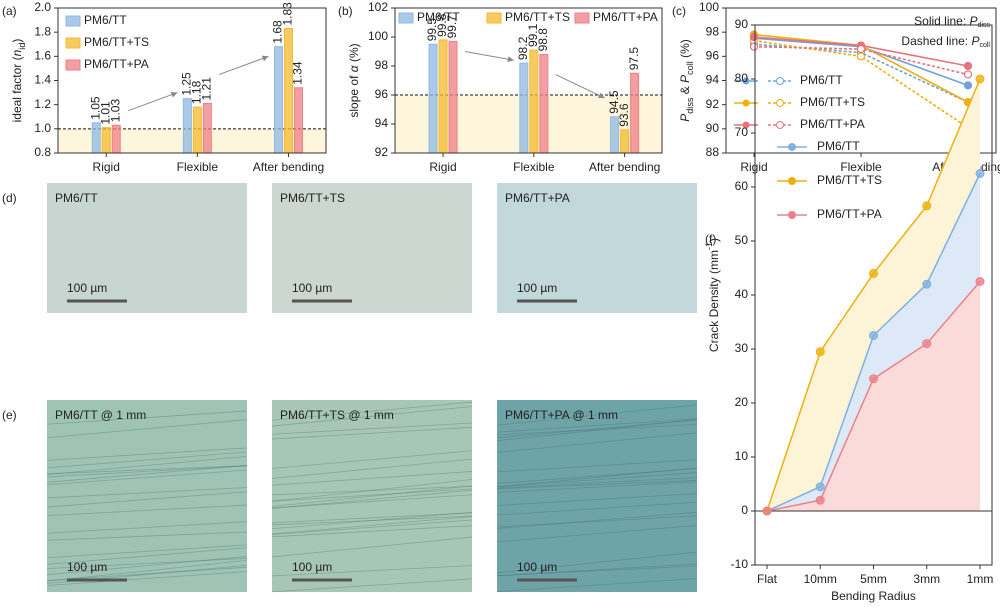  Describe the element at coordinates (873, 596) in the screenshot. I see `x-axis-label: Bending Radius` at that location.